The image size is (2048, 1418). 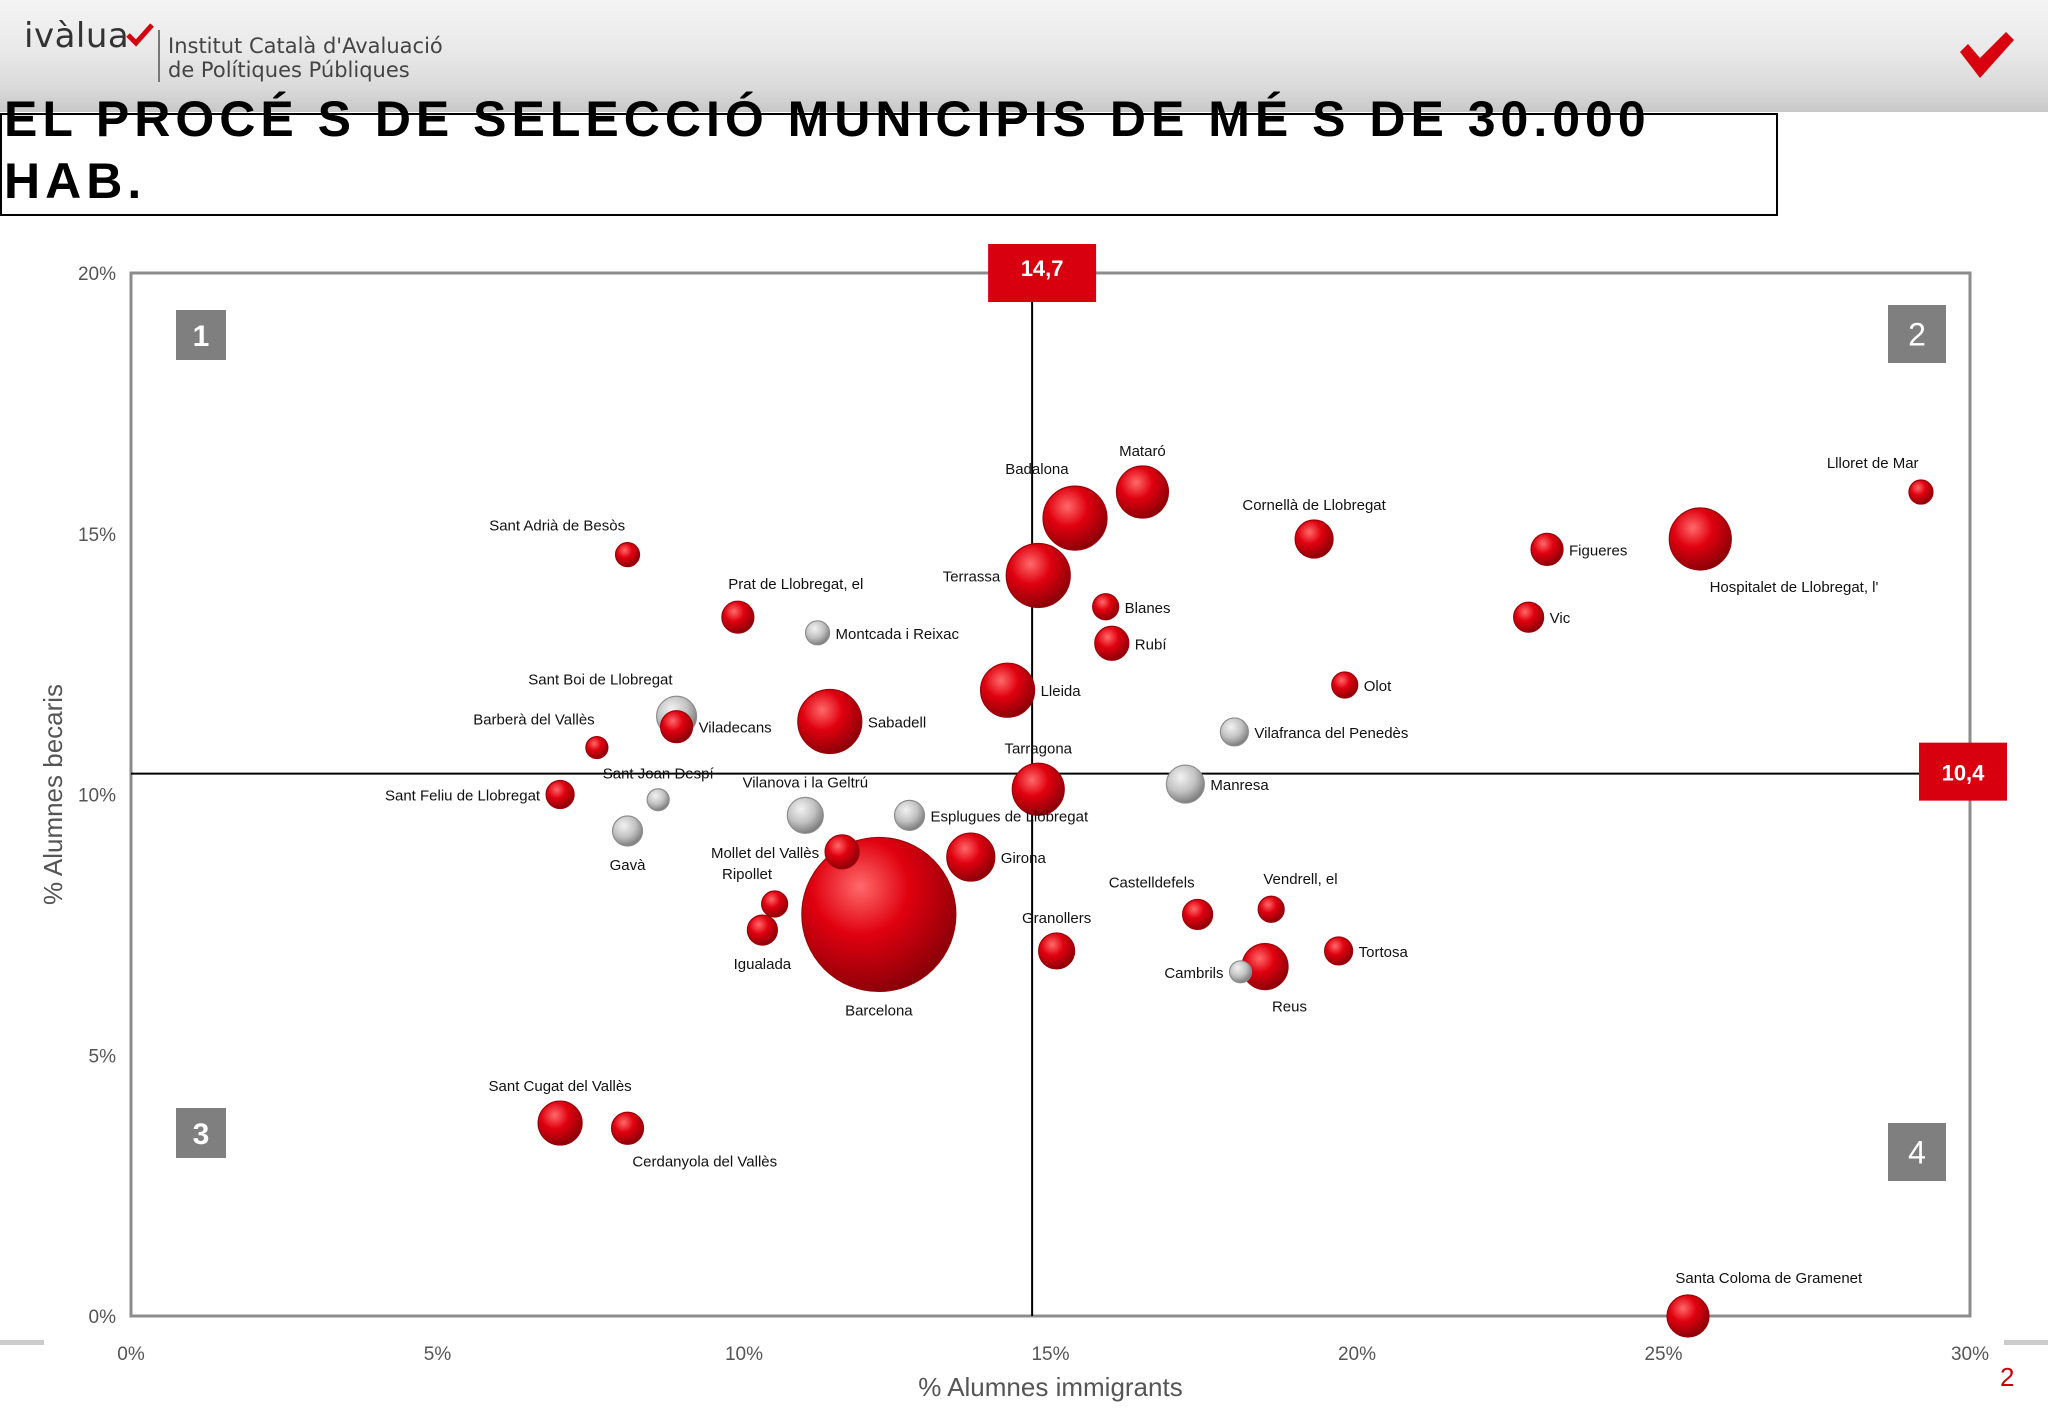 I want to click on bubble-label: Blanes, so click(x=1148, y=608).